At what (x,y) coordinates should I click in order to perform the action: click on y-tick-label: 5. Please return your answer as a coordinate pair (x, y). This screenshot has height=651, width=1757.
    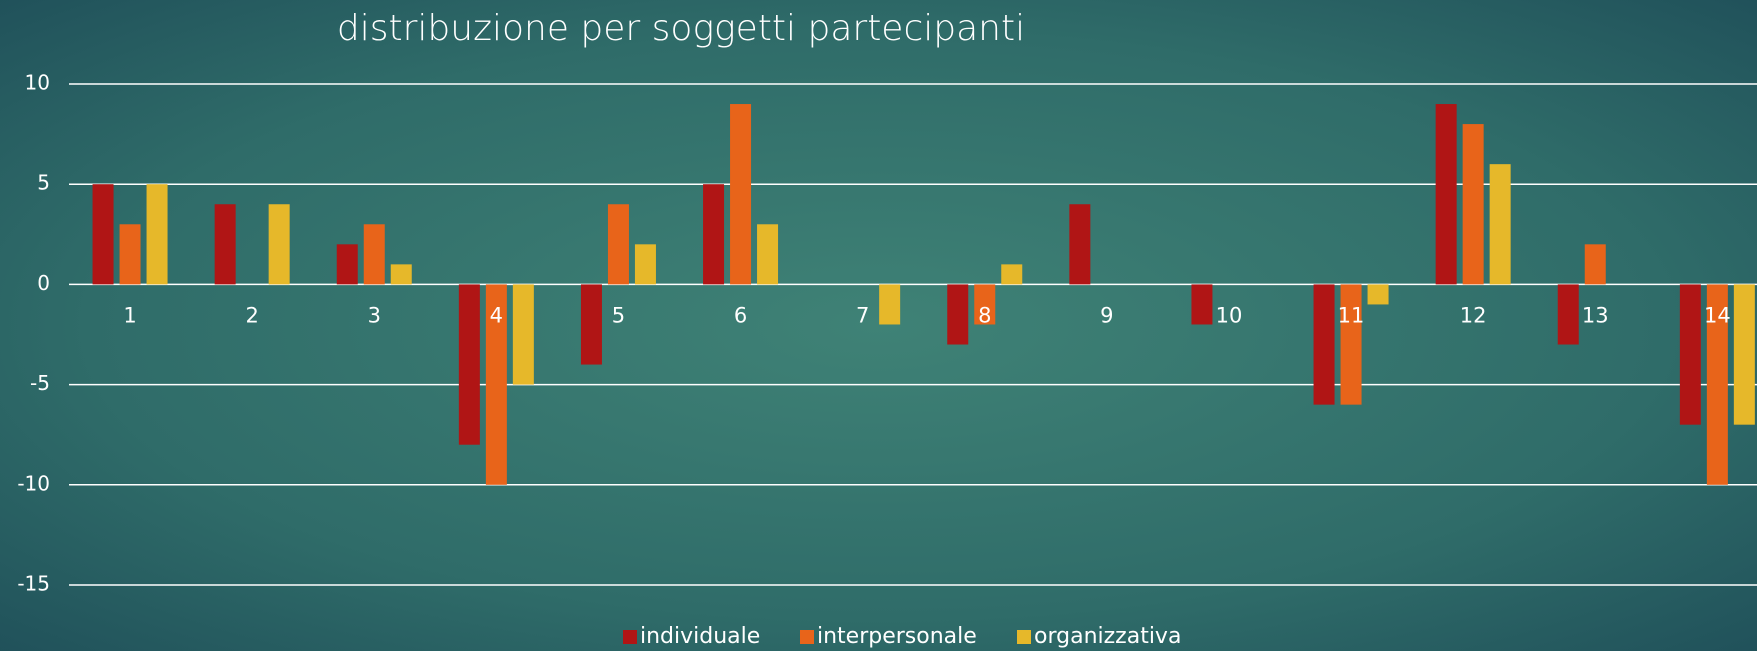
    Looking at the image, I should click on (43, 183).